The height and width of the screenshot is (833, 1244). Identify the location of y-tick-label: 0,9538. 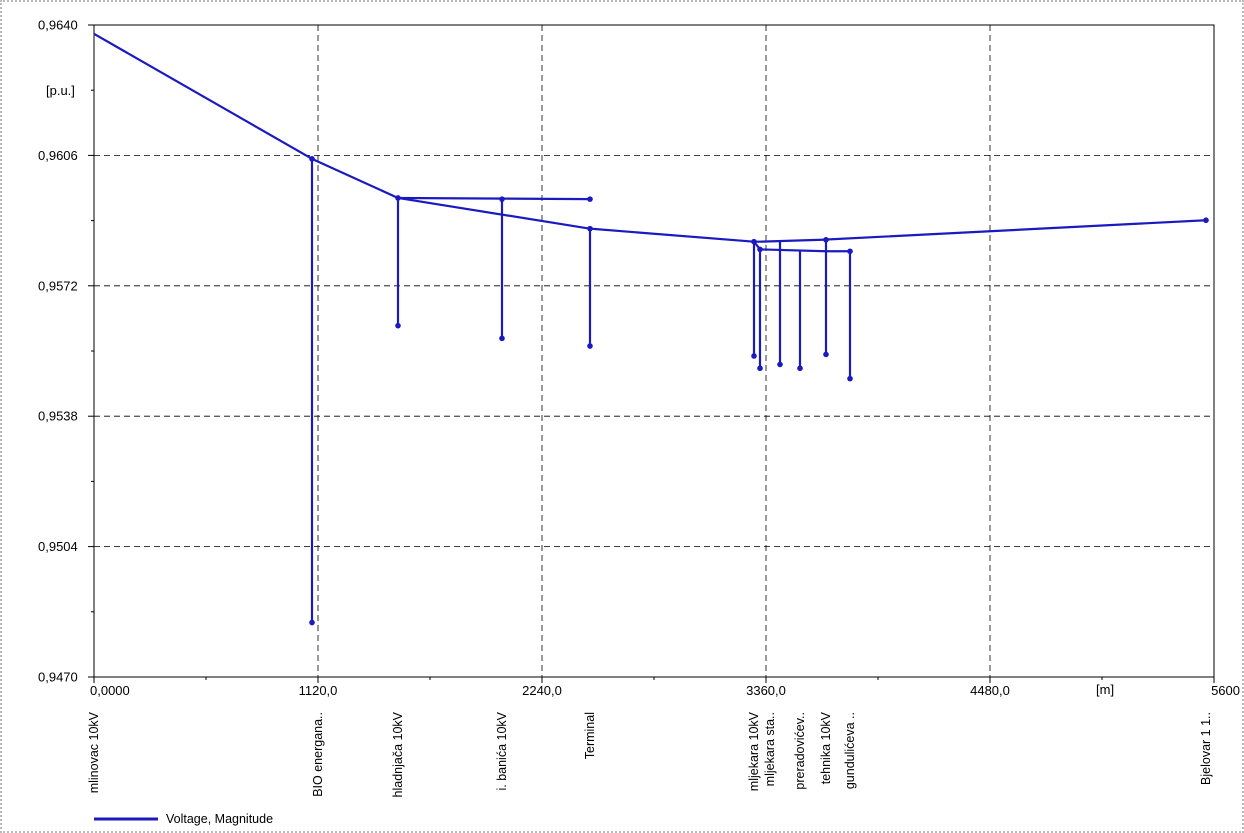
(58, 416).